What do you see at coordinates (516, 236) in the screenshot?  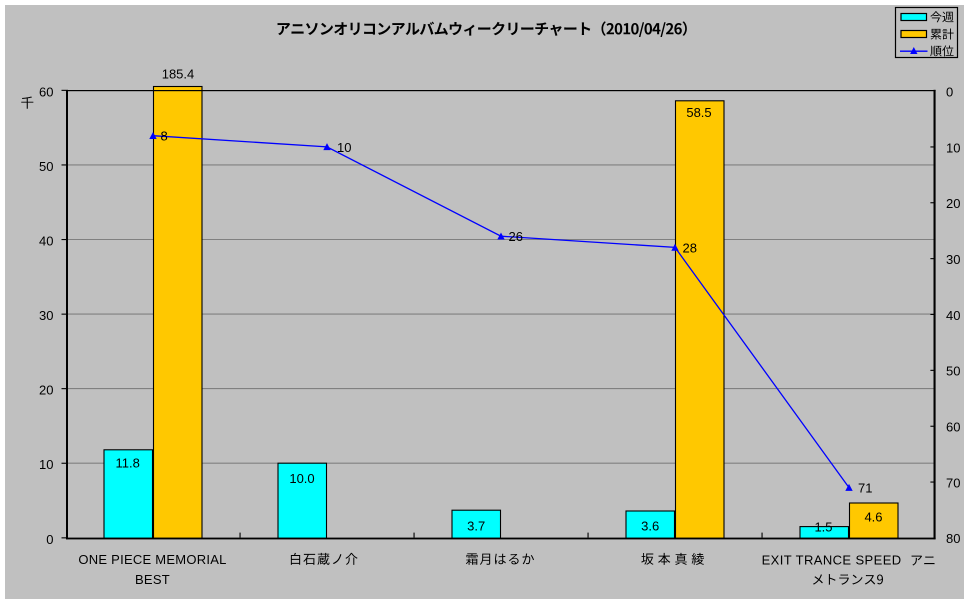 I see `svg-text: 26` at bounding box center [516, 236].